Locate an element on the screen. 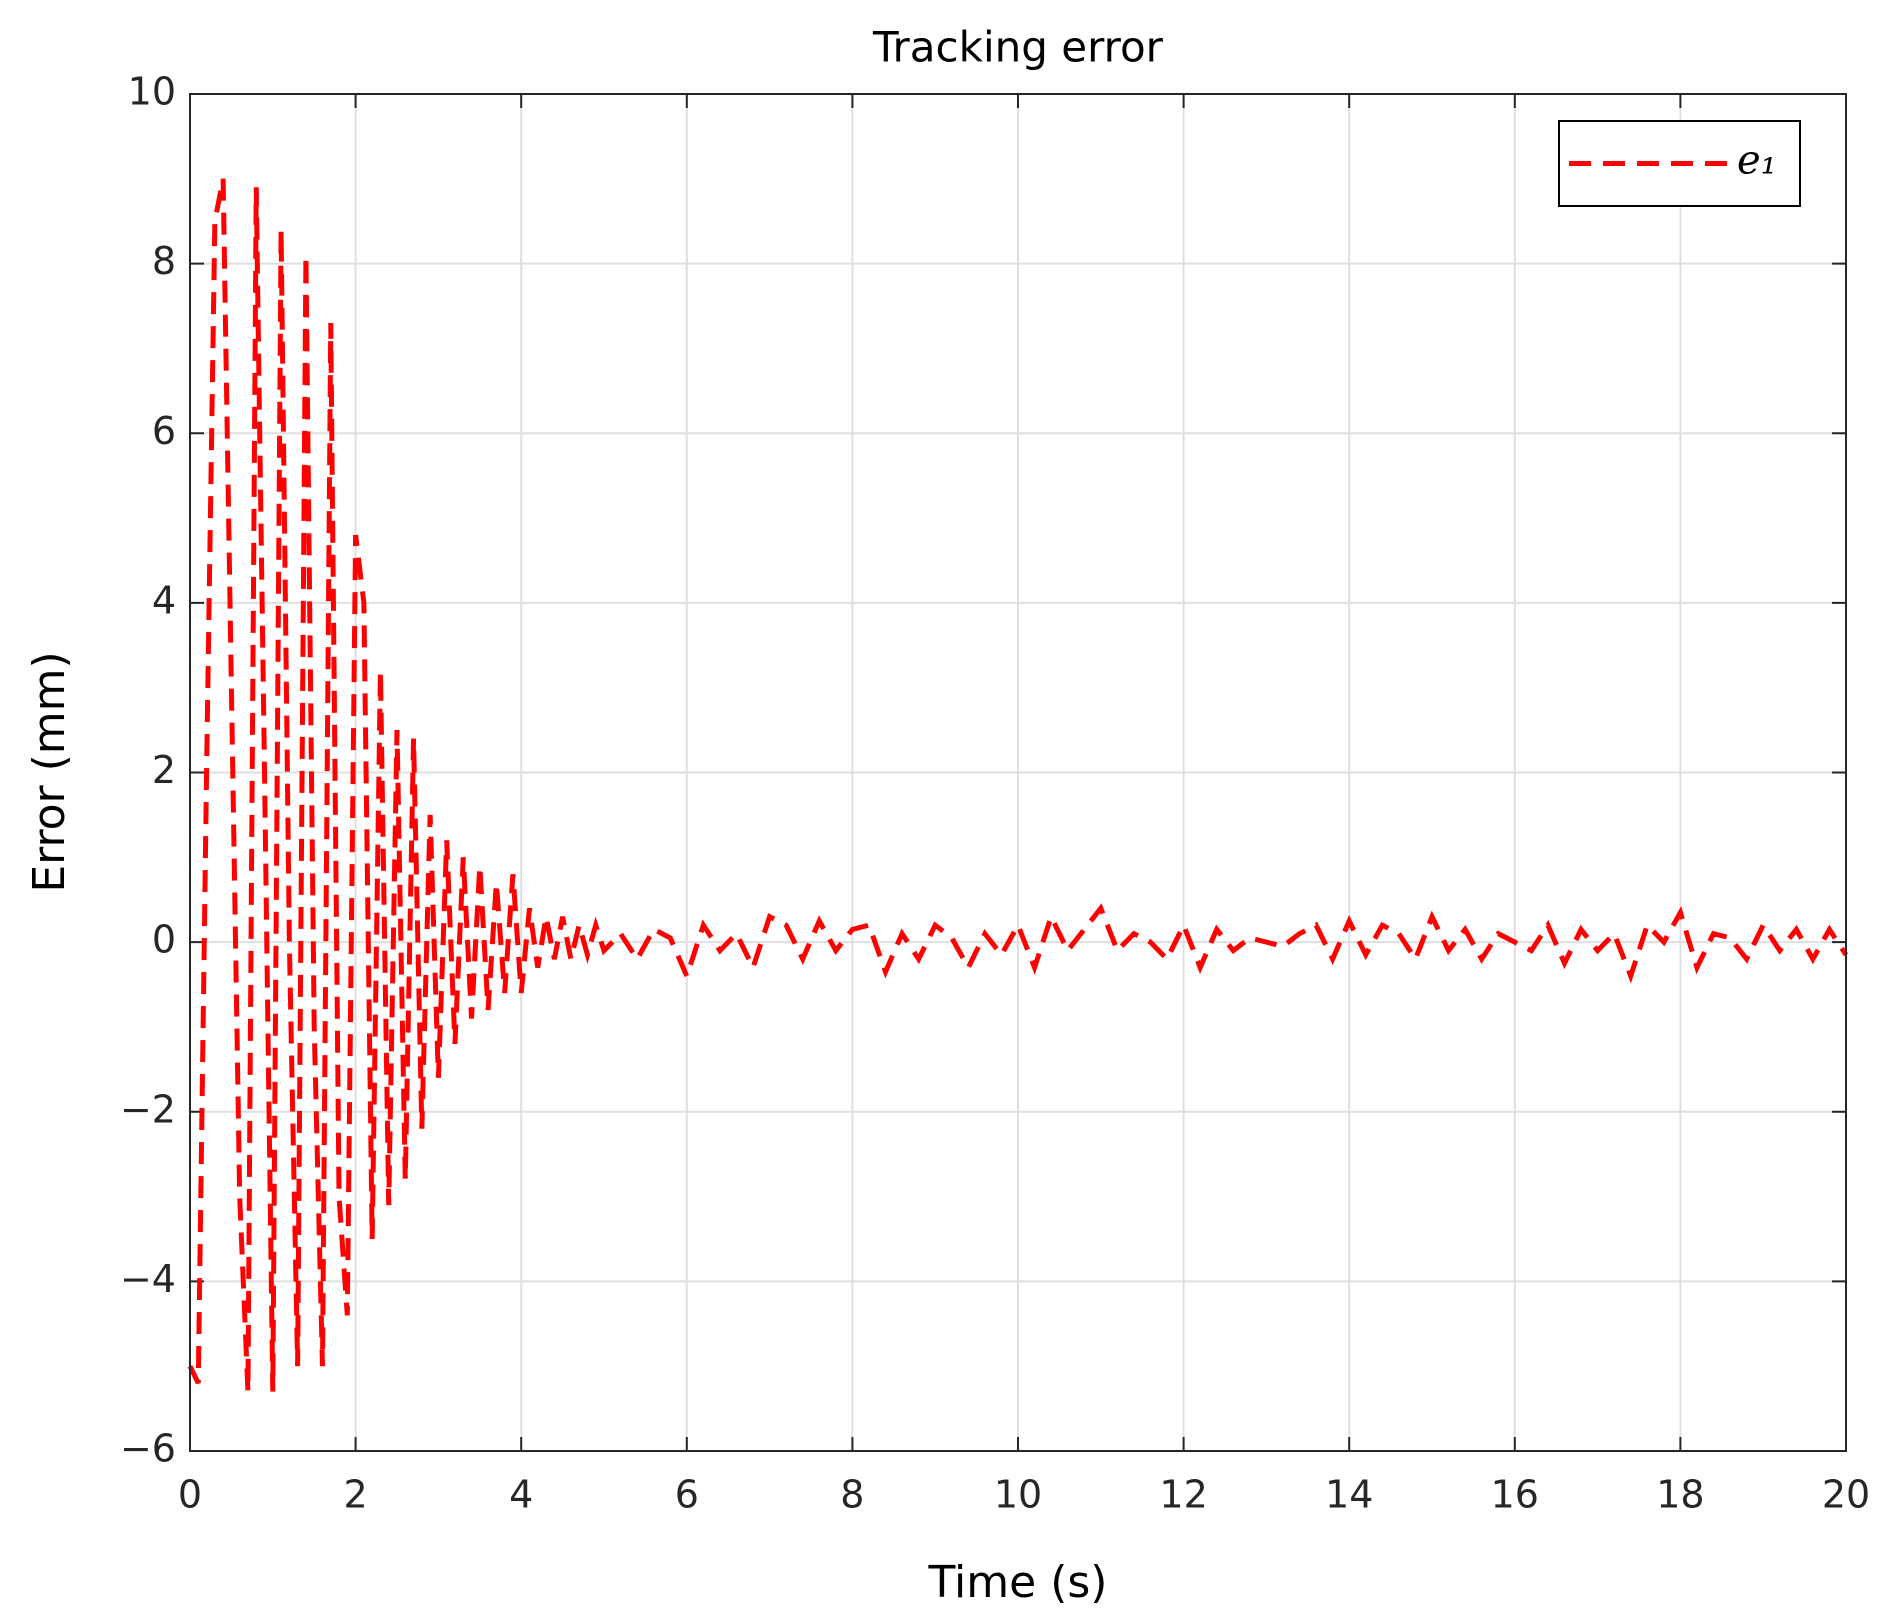 The width and height of the screenshot is (1890, 1623). legend-label: e₁ is located at coordinates (1757, 161).